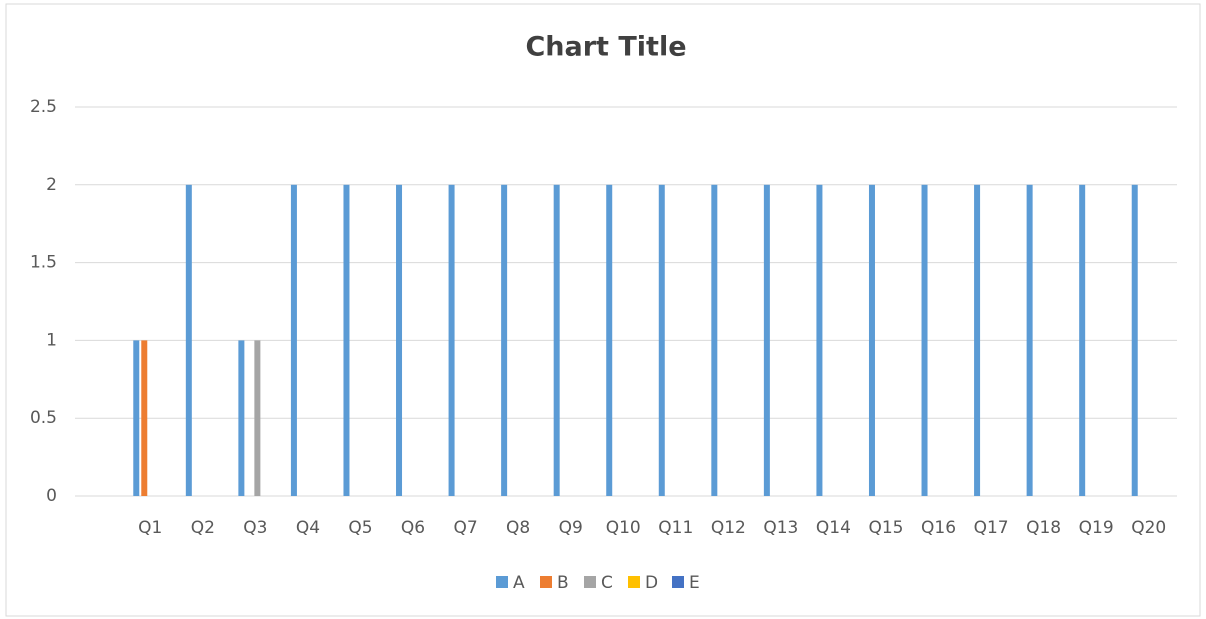 Image resolution: width=1206 pixels, height=619 pixels. I want to click on y-tick-label: 2.5, so click(43, 107).